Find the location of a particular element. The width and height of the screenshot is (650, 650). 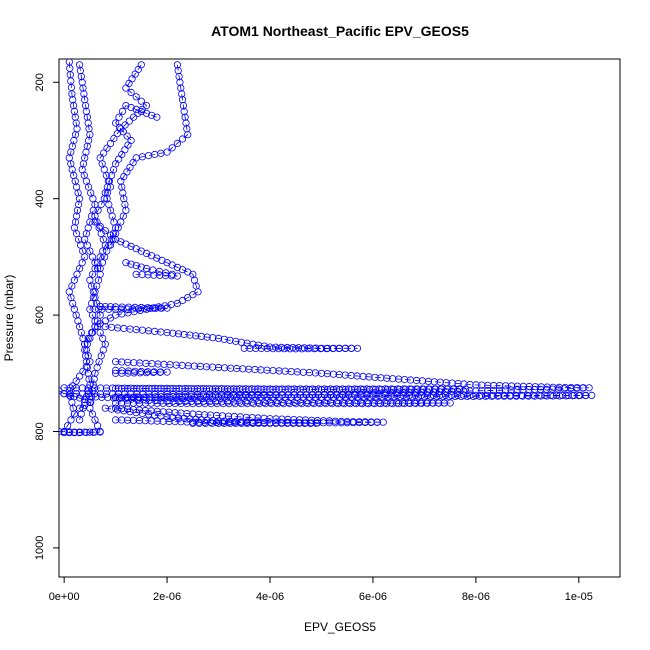

x-tick-label: 6e-06 is located at coordinates (373, 597).